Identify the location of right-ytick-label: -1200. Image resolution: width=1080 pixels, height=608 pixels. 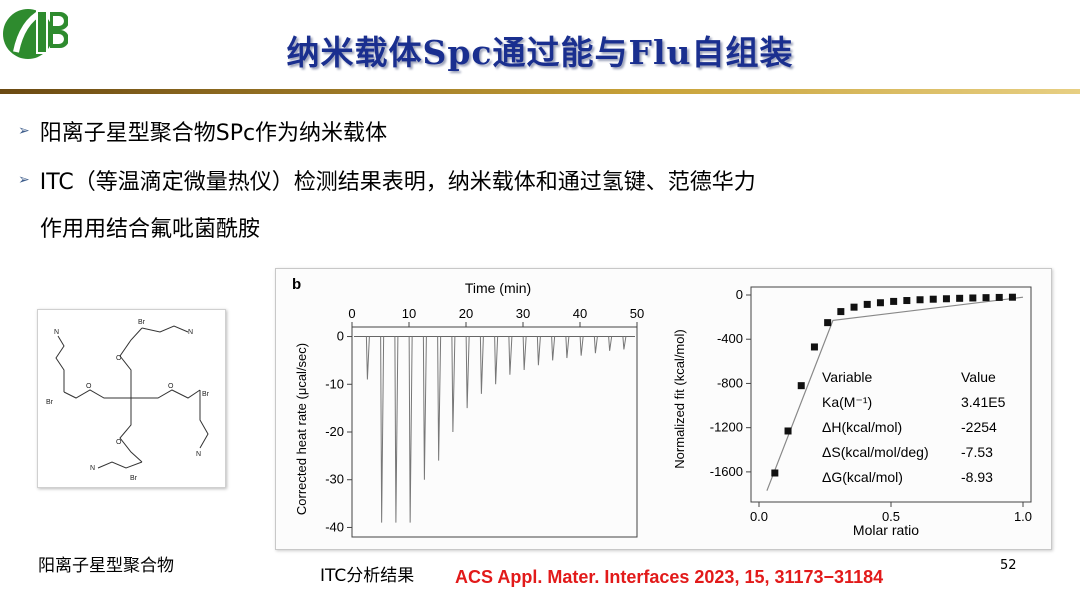
(726, 427).